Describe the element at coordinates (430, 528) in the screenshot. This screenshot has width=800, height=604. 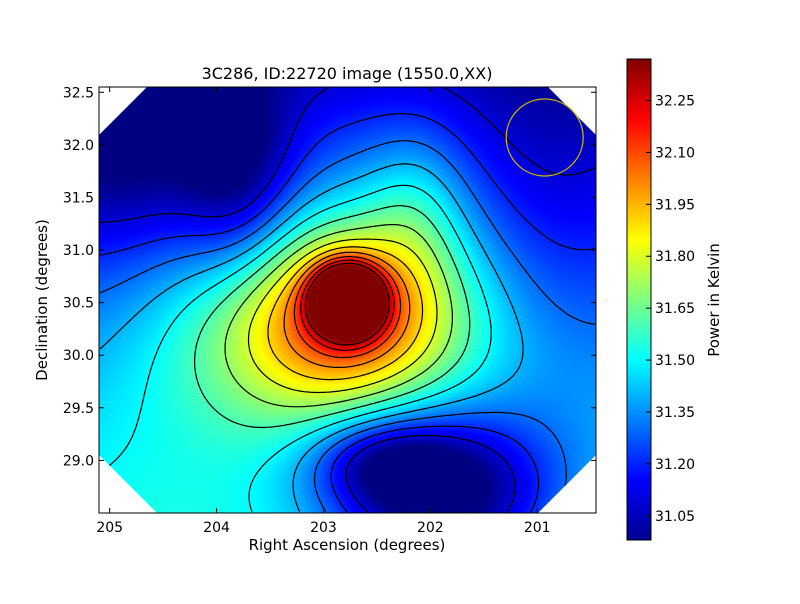
I see `x-tick-label: 202` at that location.